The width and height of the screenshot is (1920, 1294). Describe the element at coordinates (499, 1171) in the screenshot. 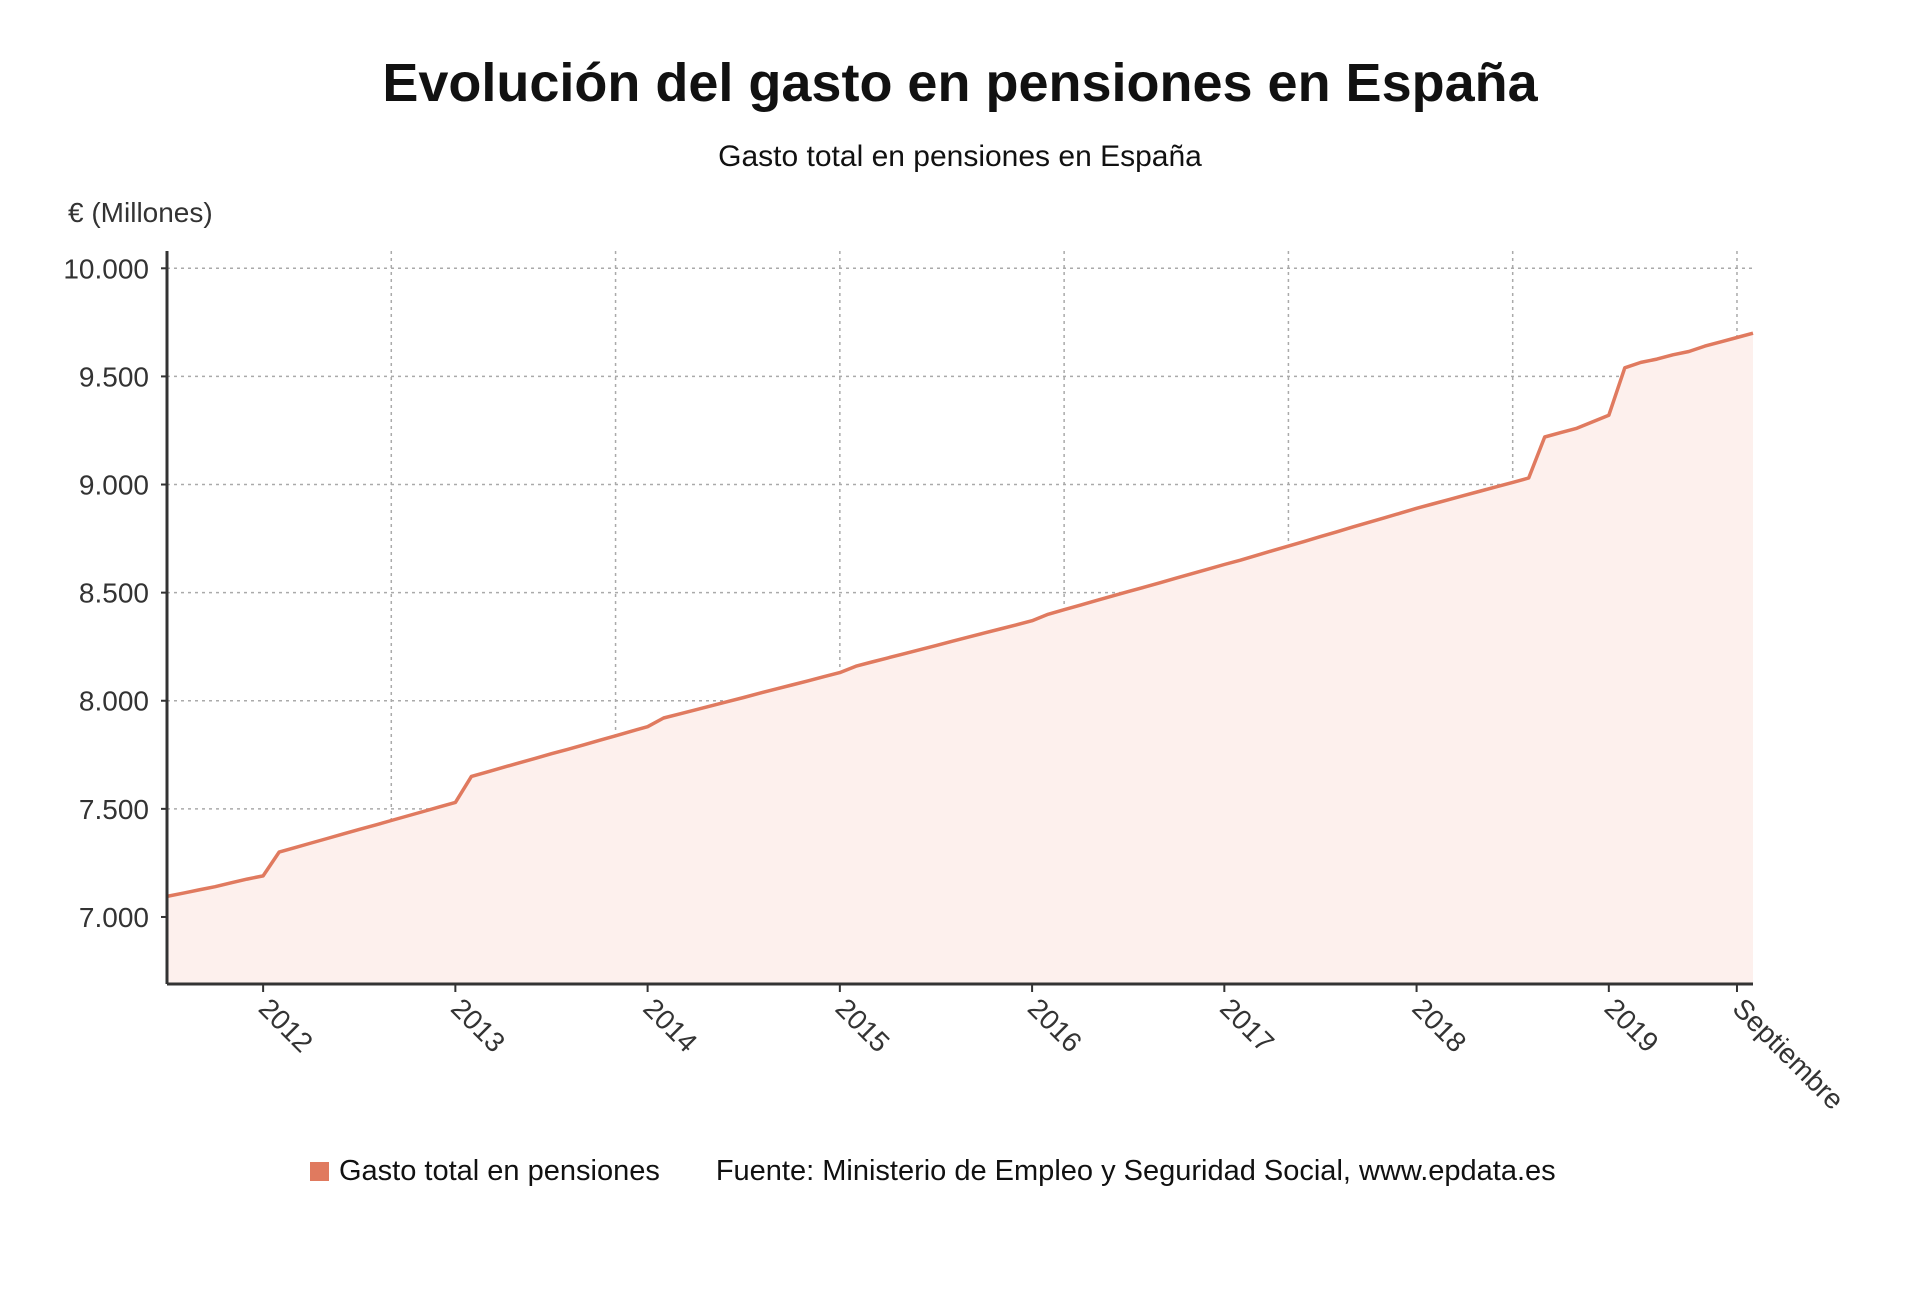

I see `legend-label: Gasto total en pensiones` at that location.